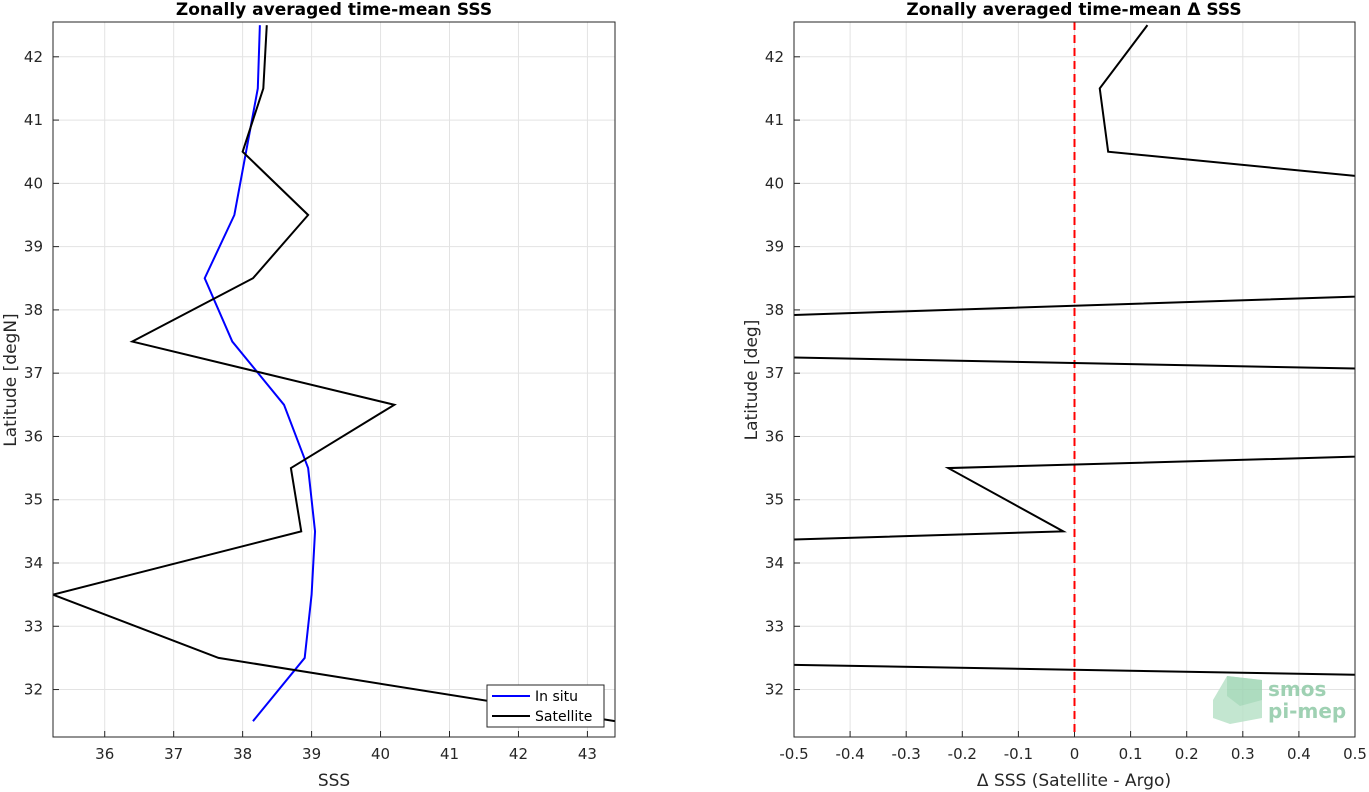 Image resolution: width=1369 pixels, height=792 pixels. Describe the element at coordinates (1299, 754) in the screenshot. I see `x-tick-label: 0.4` at that location.